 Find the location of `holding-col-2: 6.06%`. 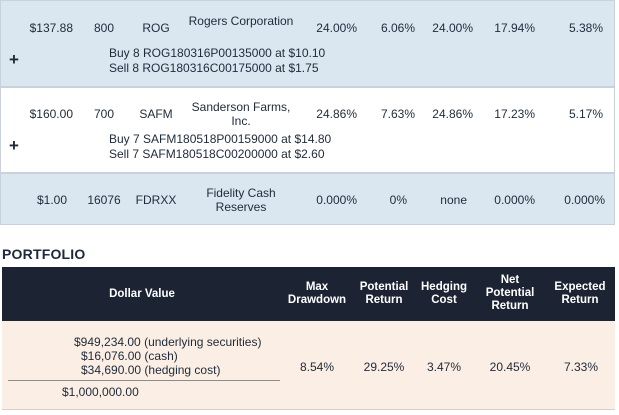

holding-col-2: 6.06% is located at coordinates (397, 28).